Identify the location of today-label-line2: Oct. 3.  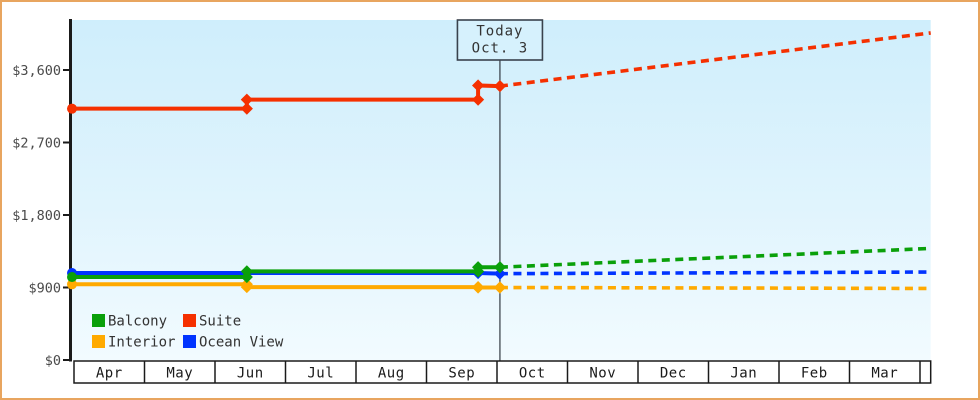
(500, 49).